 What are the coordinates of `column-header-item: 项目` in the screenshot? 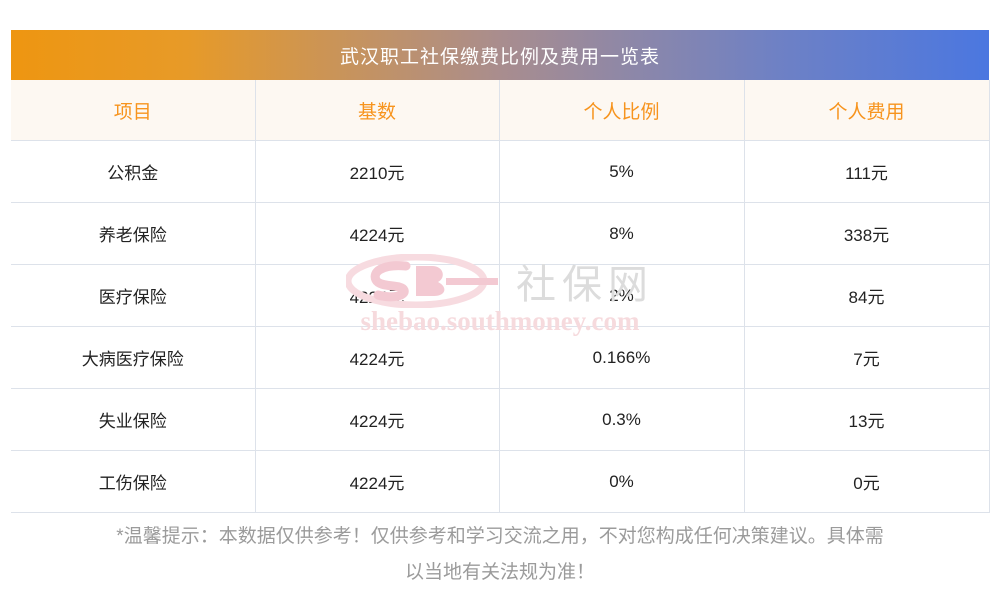 It's located at (133, 110).